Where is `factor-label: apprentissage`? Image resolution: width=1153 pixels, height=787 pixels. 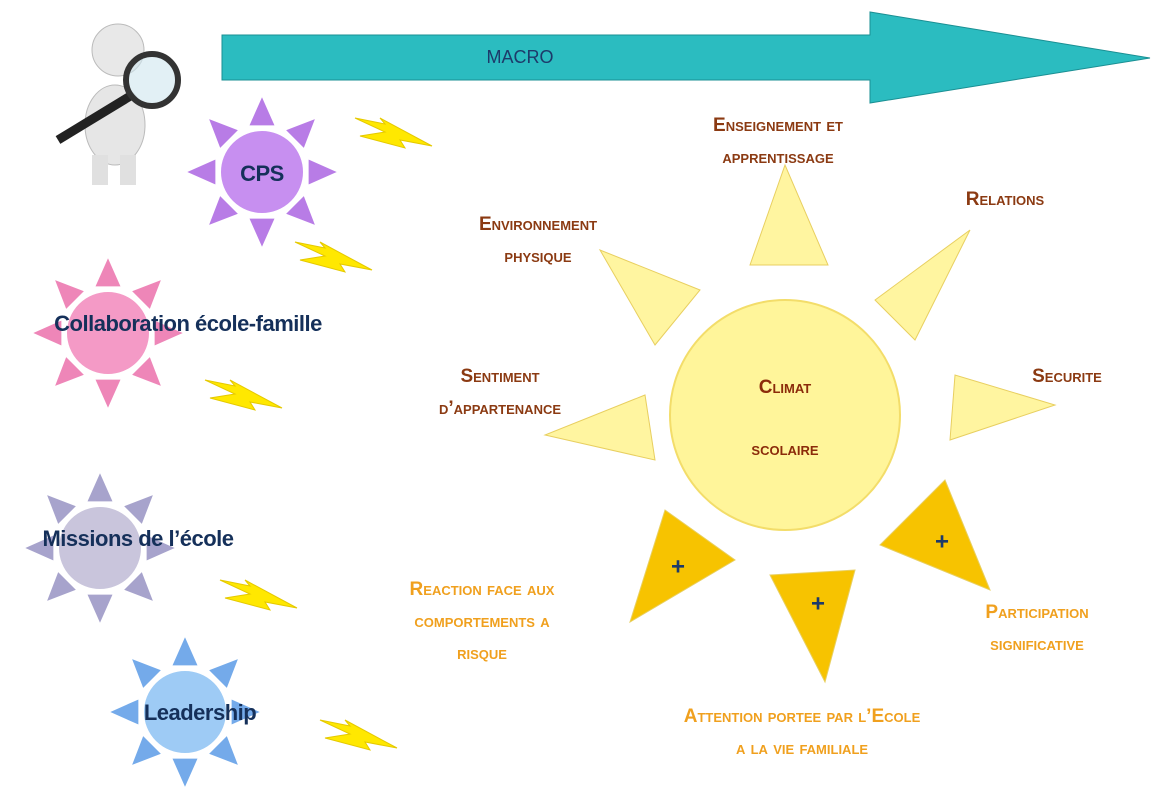 factor-label: apprentissage is located at coordinates (778, 157).